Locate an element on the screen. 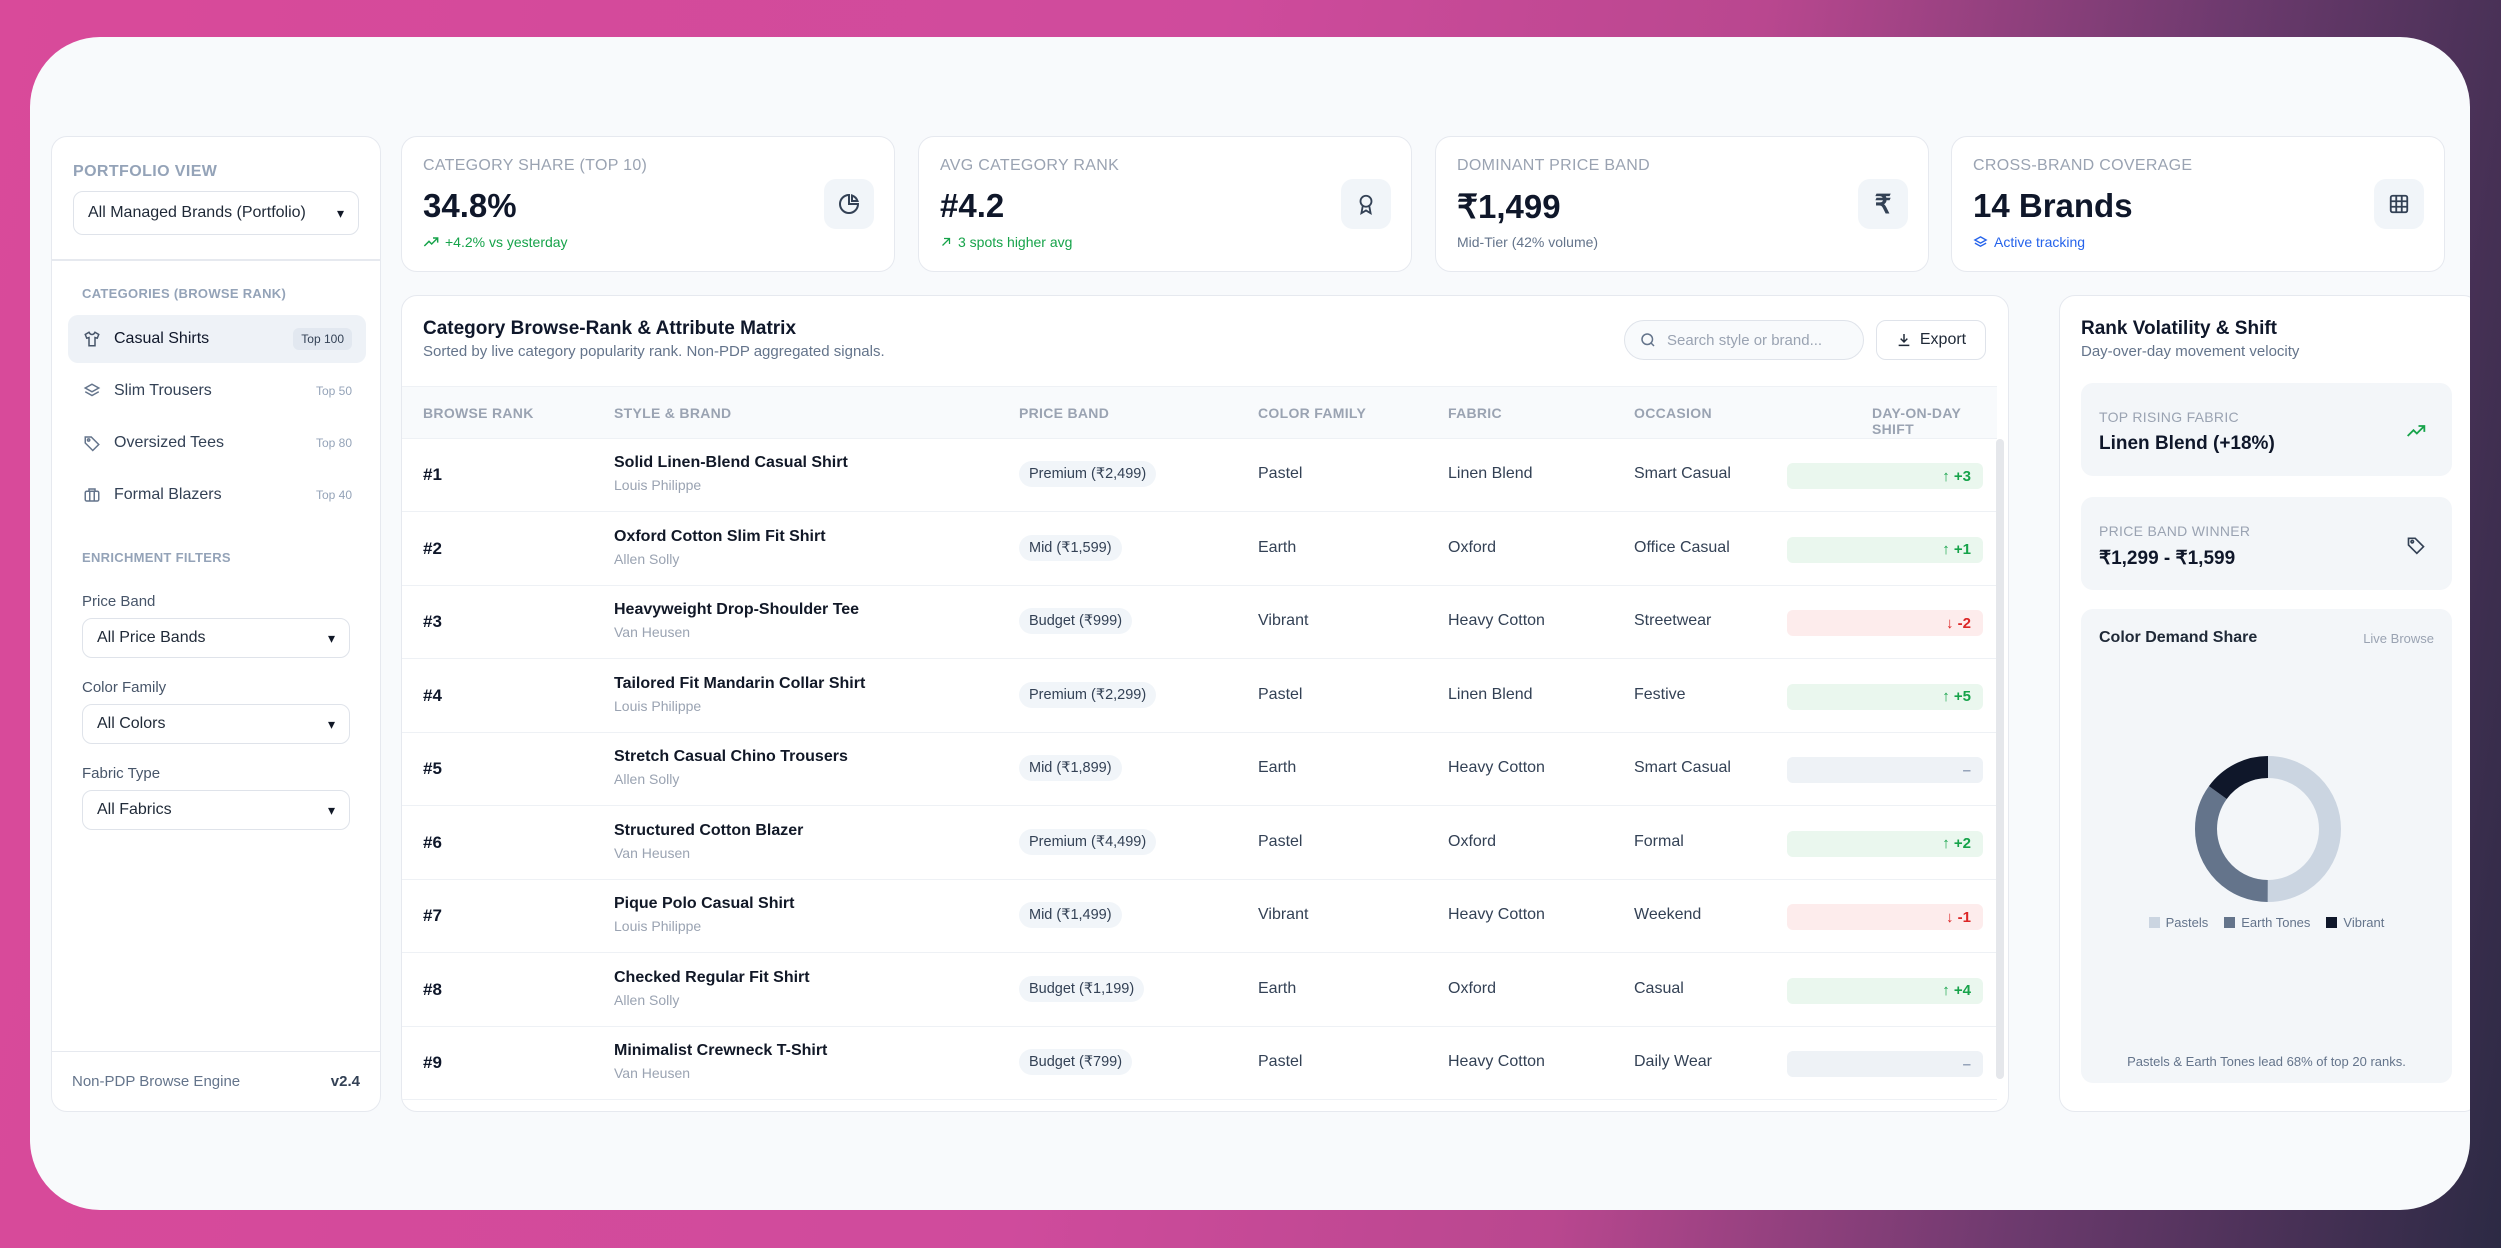 Image resolution: width=2501 pixels, height=1248 pixels. style-name: Solid Linen-Blend Casual Shirt is located at coordinates (731, 462).